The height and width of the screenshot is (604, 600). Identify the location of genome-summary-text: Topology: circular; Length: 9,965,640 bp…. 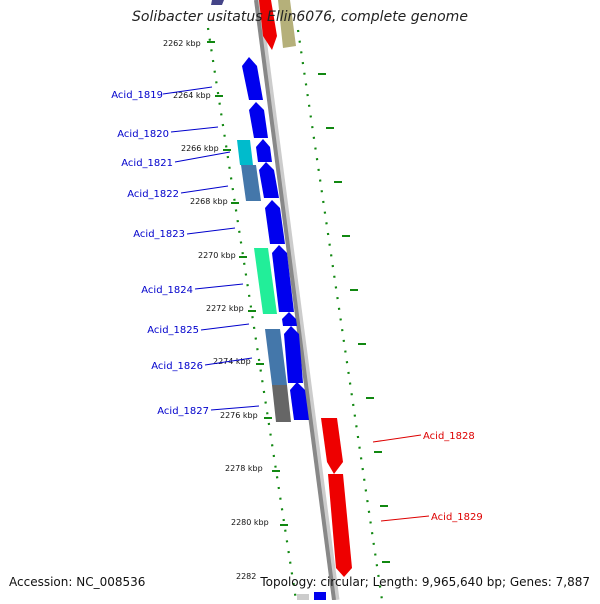
(425, 582).